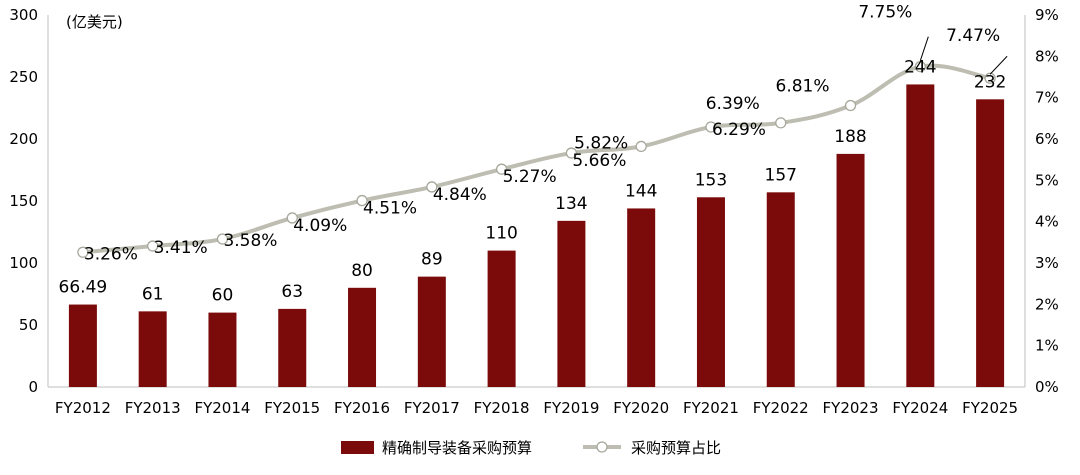 This screenshot has width=1080, height=475. What do you see at coordinates (33, 387) in the screenshot?
I see `y-left-tick-label: 0` at bounding box center [33, 387].